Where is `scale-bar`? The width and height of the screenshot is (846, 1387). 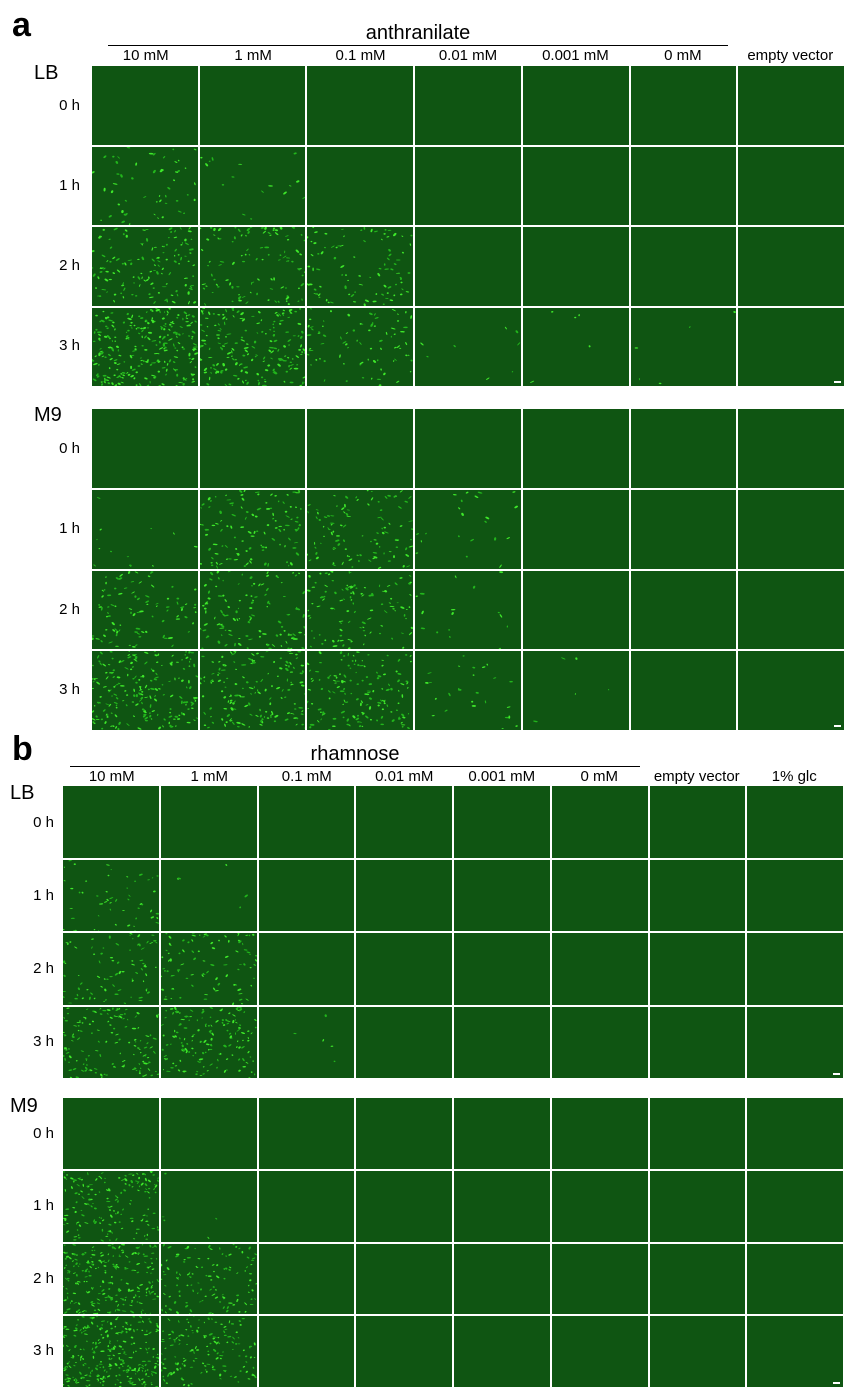
scale-bar is located at coordinates (837, 726).